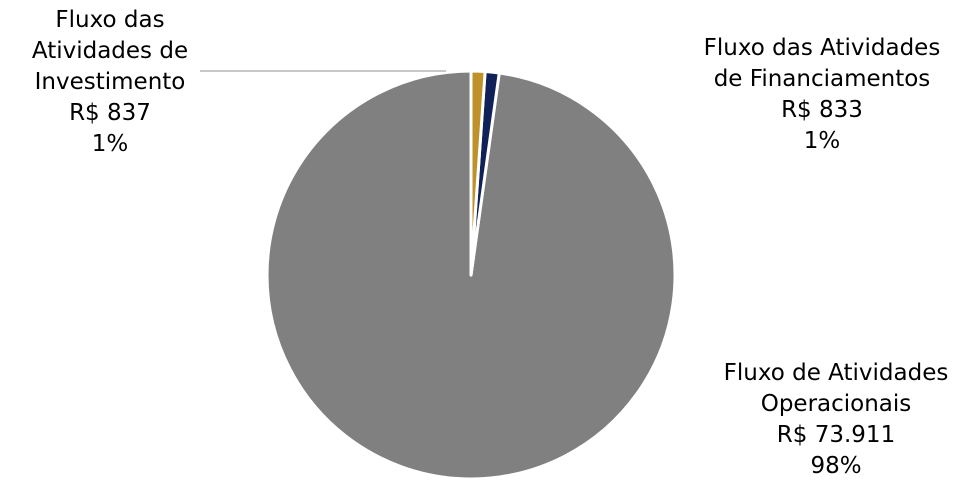 The height and width of the screenshot is (490, 972). I want to click on data-label-financiamentos-line-1: Fluxo das Atividades, so click(822, 48).